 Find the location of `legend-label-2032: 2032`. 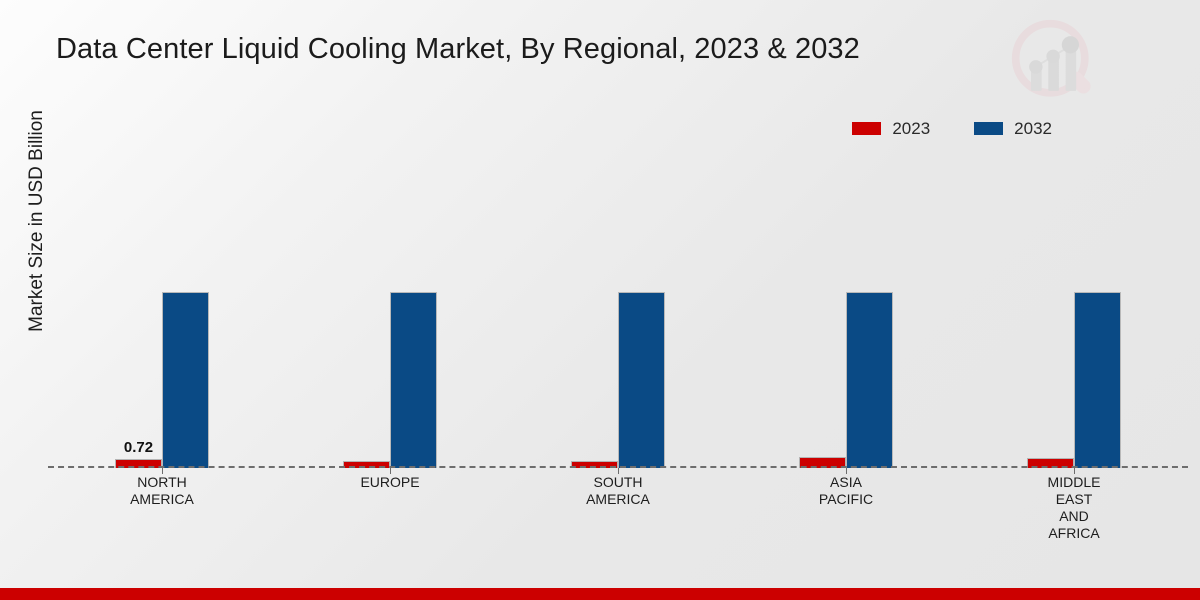

legend-label-2032: 2032 is located at coordinates (1033, 128).